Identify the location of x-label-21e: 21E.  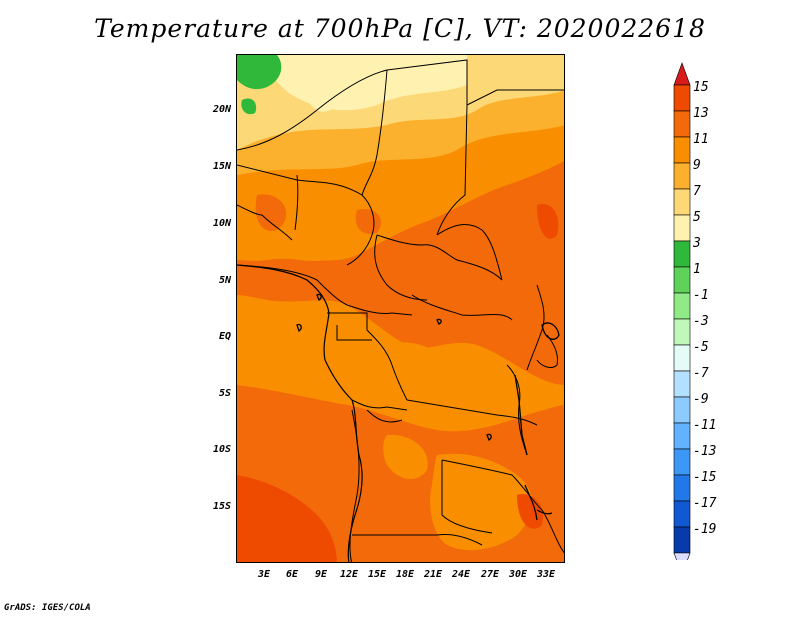
(433, 574).